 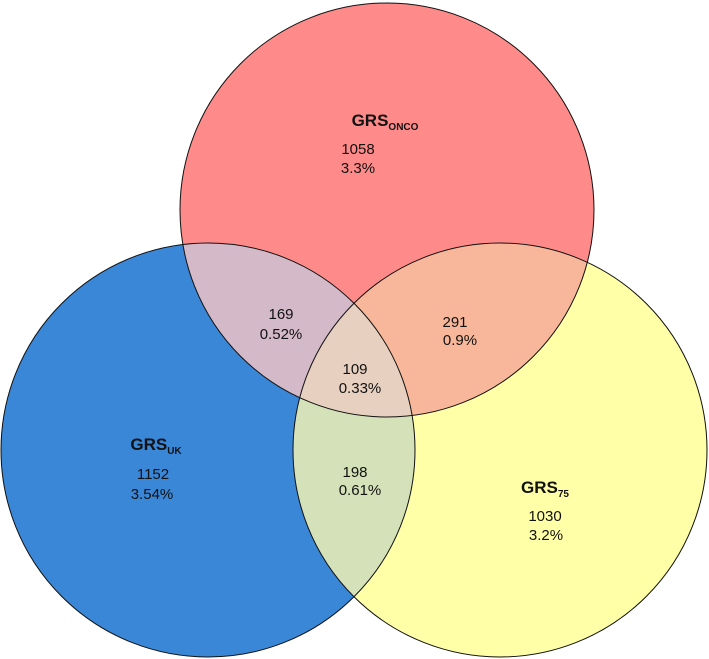 I want to click on percent: 0.52%, so click(x=281, y=334).